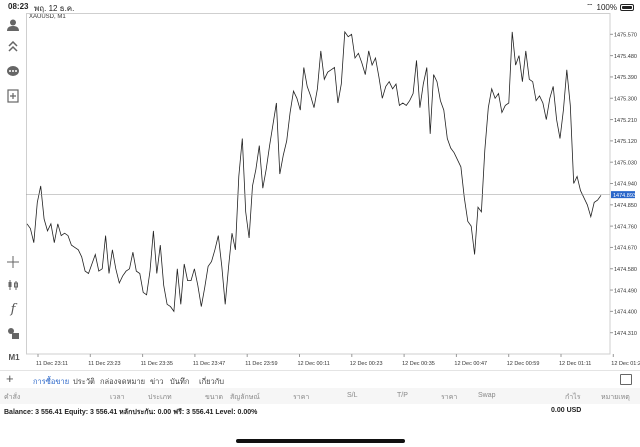 The image size is (640, 447). Describe the element at coordinates (625, 57) in the screenshot. I see `y-tick-label: 1475.480` at that location.